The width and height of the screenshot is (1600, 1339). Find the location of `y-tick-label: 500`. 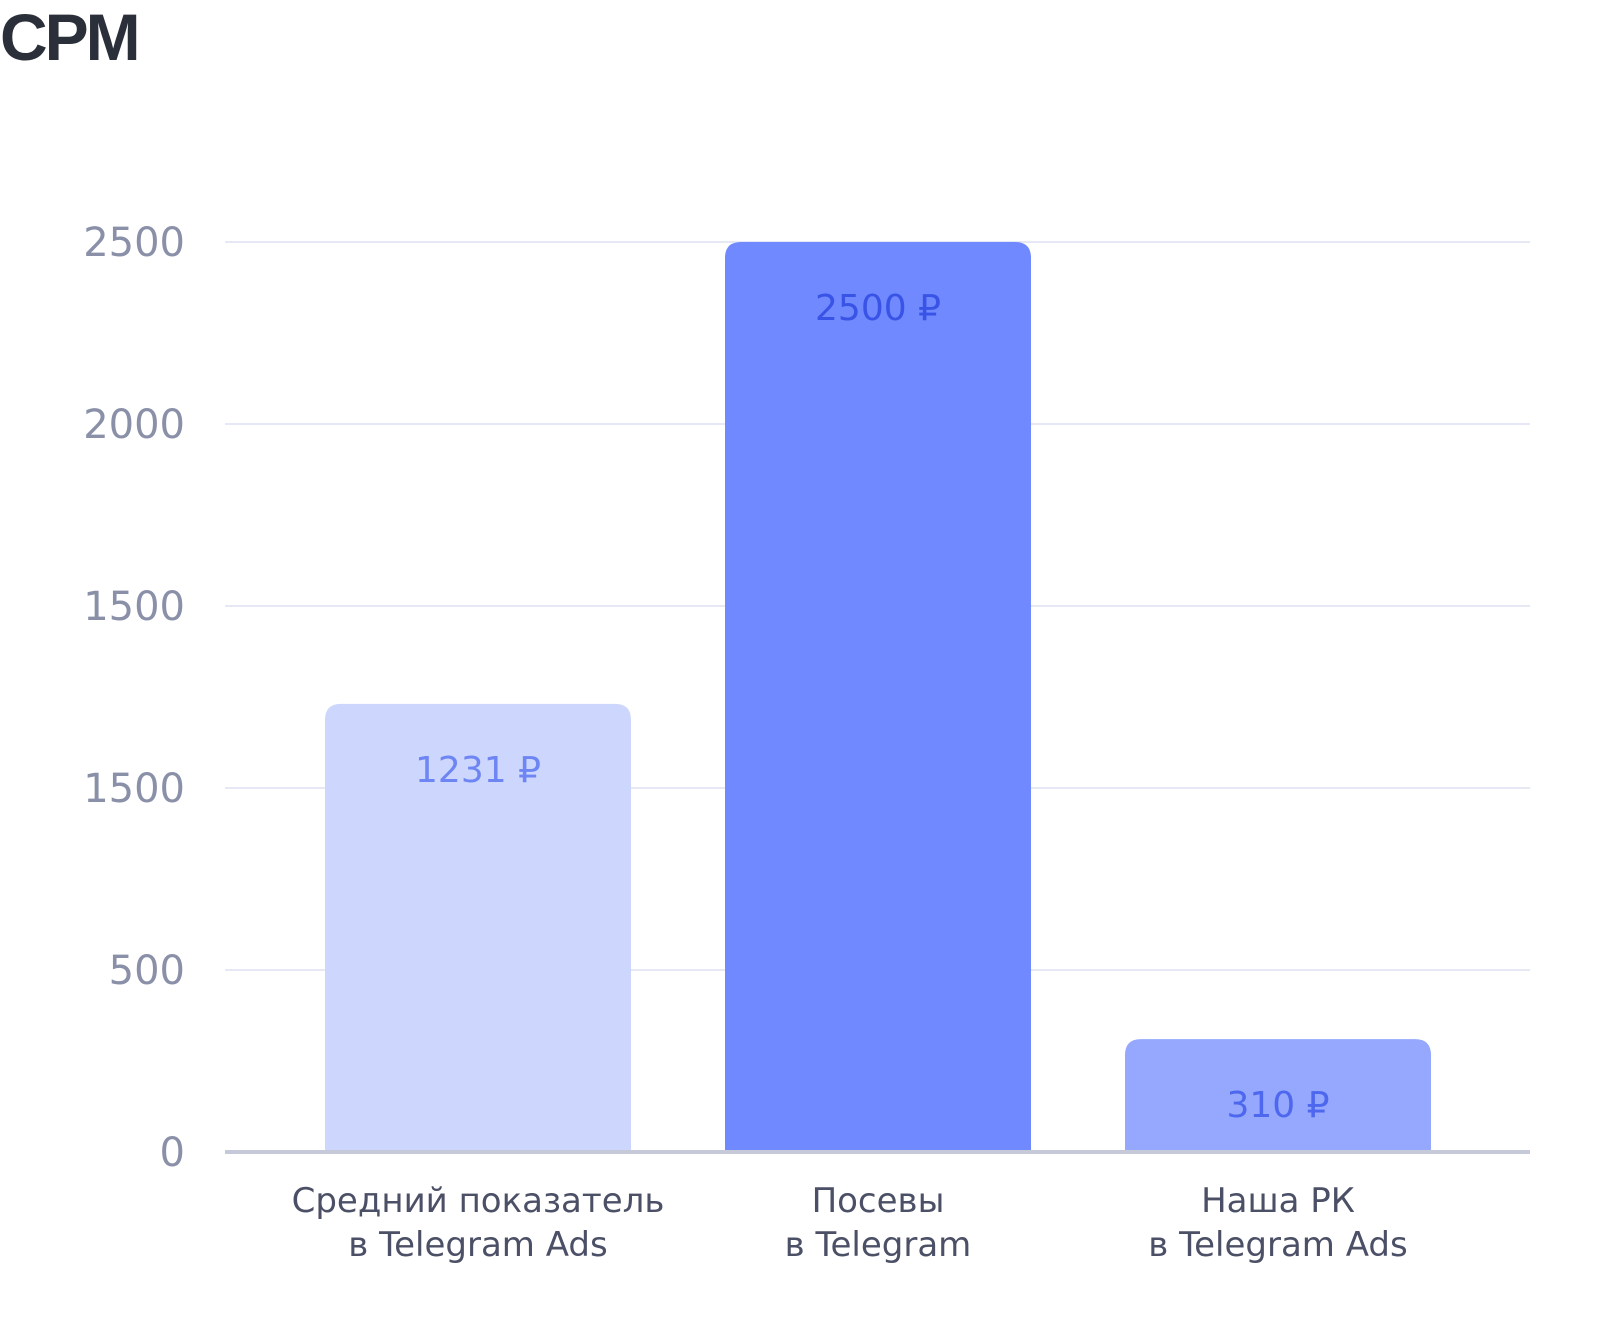

y-tick-label: 500 is located at coordinates (147, 971).